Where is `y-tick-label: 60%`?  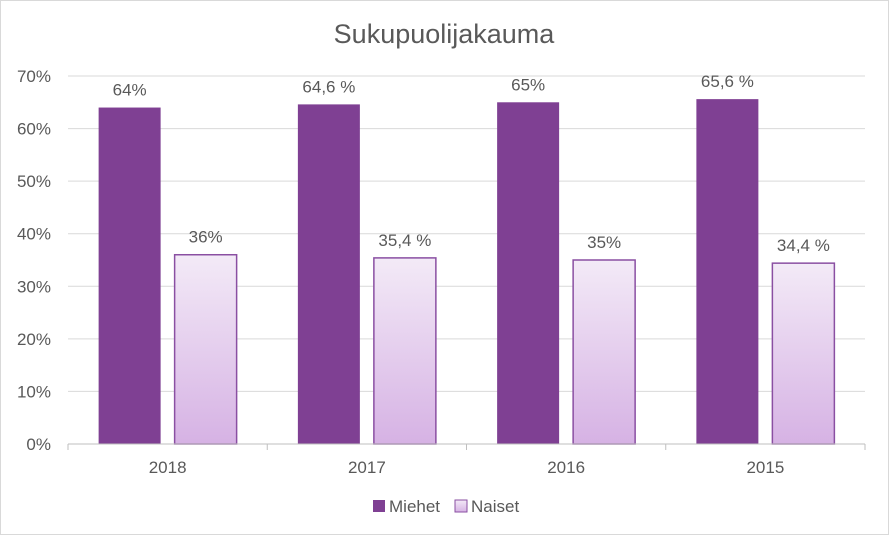 y-tick-label: 60% is located at coordinates (34, 129).